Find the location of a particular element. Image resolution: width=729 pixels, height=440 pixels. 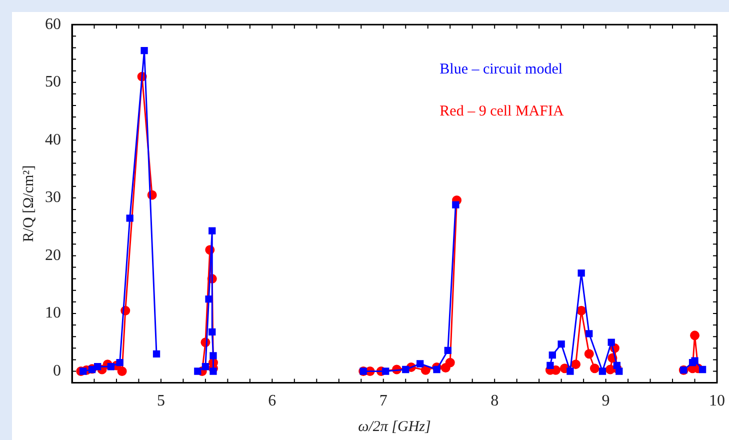

x-tick-label: 6 is located at coordinates (272, 401).